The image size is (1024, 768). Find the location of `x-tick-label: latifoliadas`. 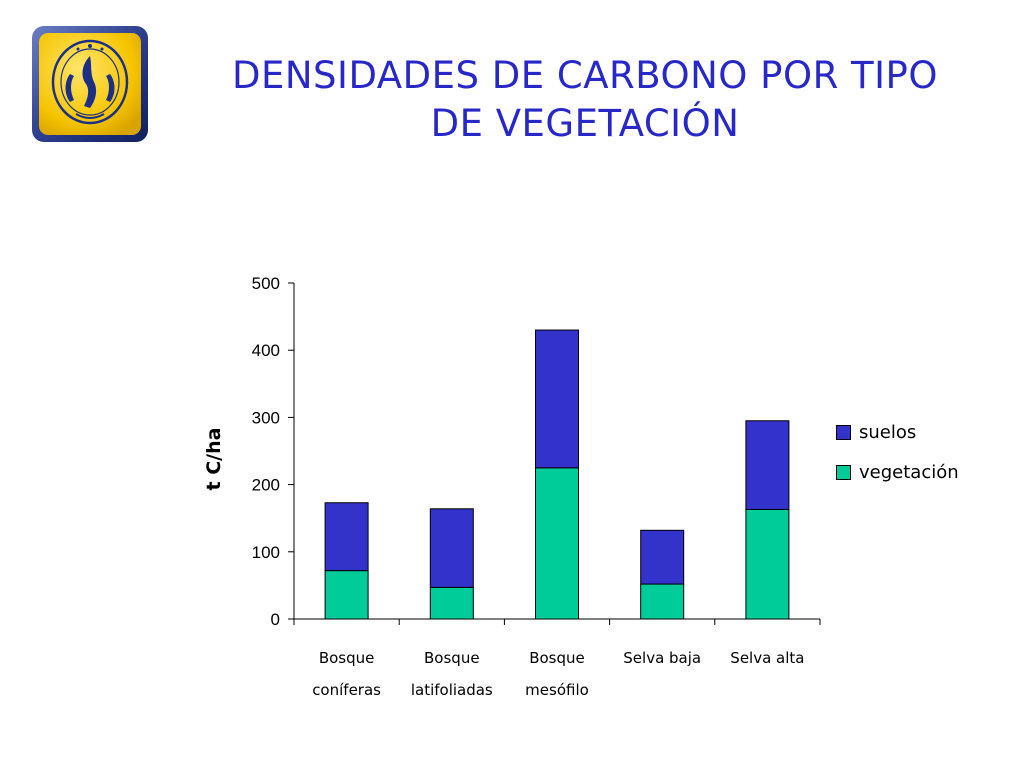

x-tick-label: latifoliadas is located at coordinates (452, 690).